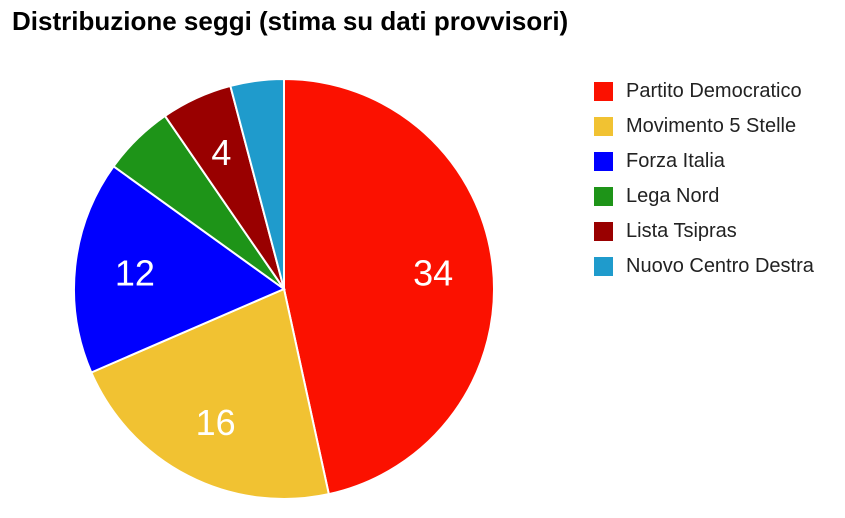 The width and height of the screenshot is (845, 518). I want to click on legend-item-partito-democratico: Partito Democratico, so click(716, 91).